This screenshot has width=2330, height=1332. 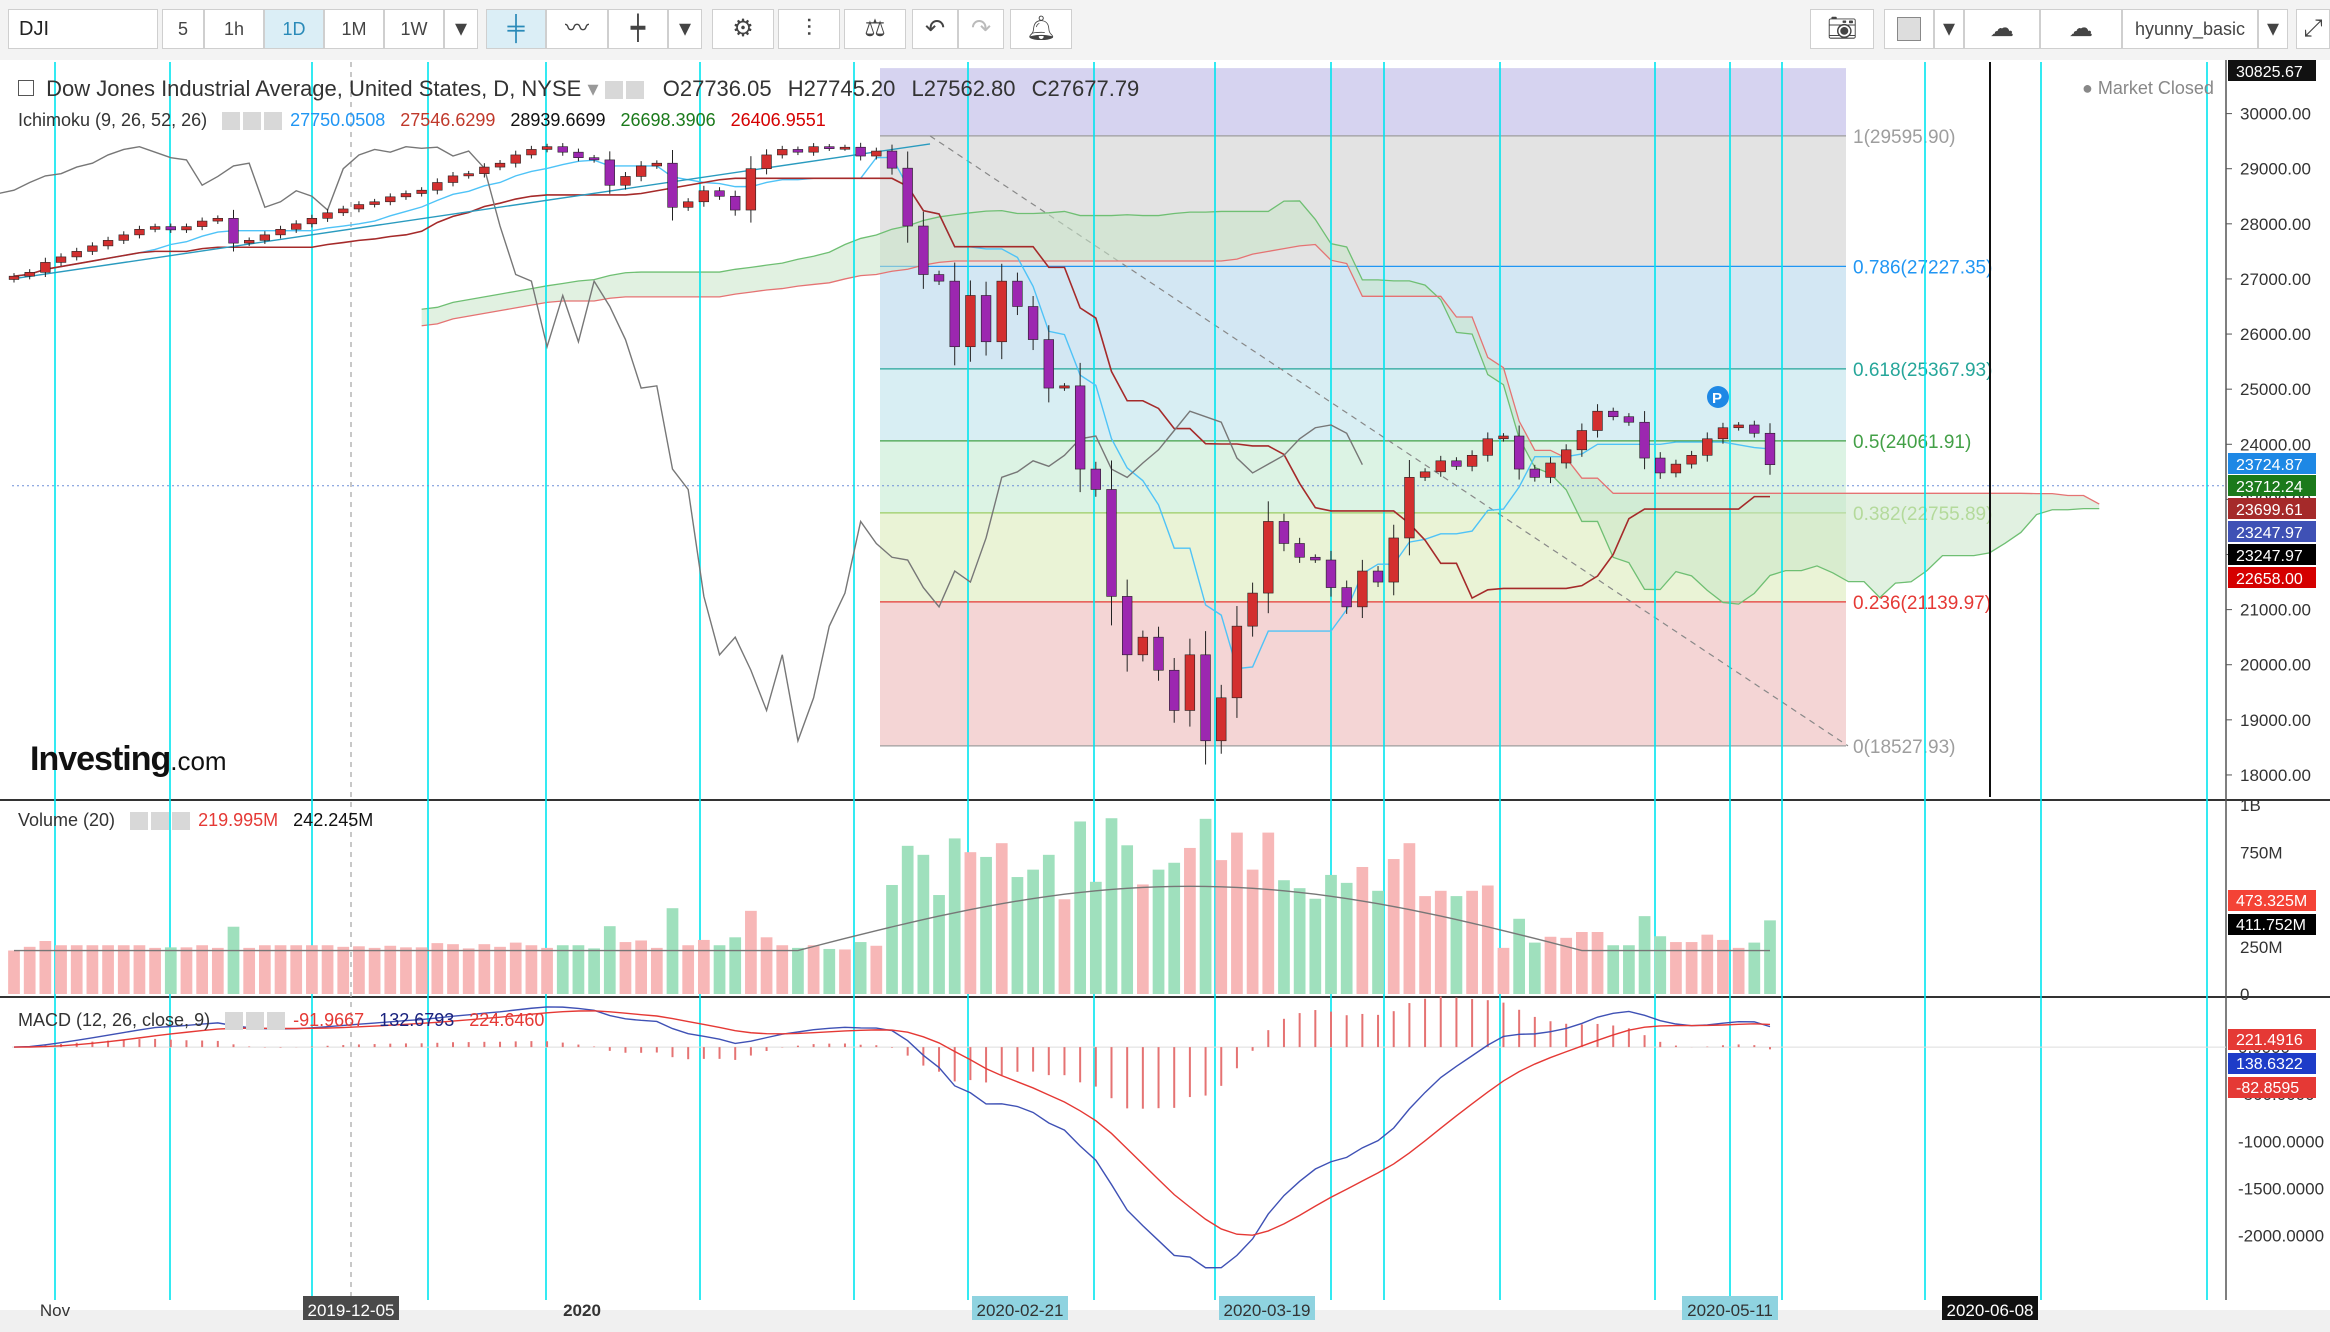 What do you see at coordinates (2313, 29) in the screenshot?
I see `fullscreen-icon: ⤢` at bounding box center [2313, 29].